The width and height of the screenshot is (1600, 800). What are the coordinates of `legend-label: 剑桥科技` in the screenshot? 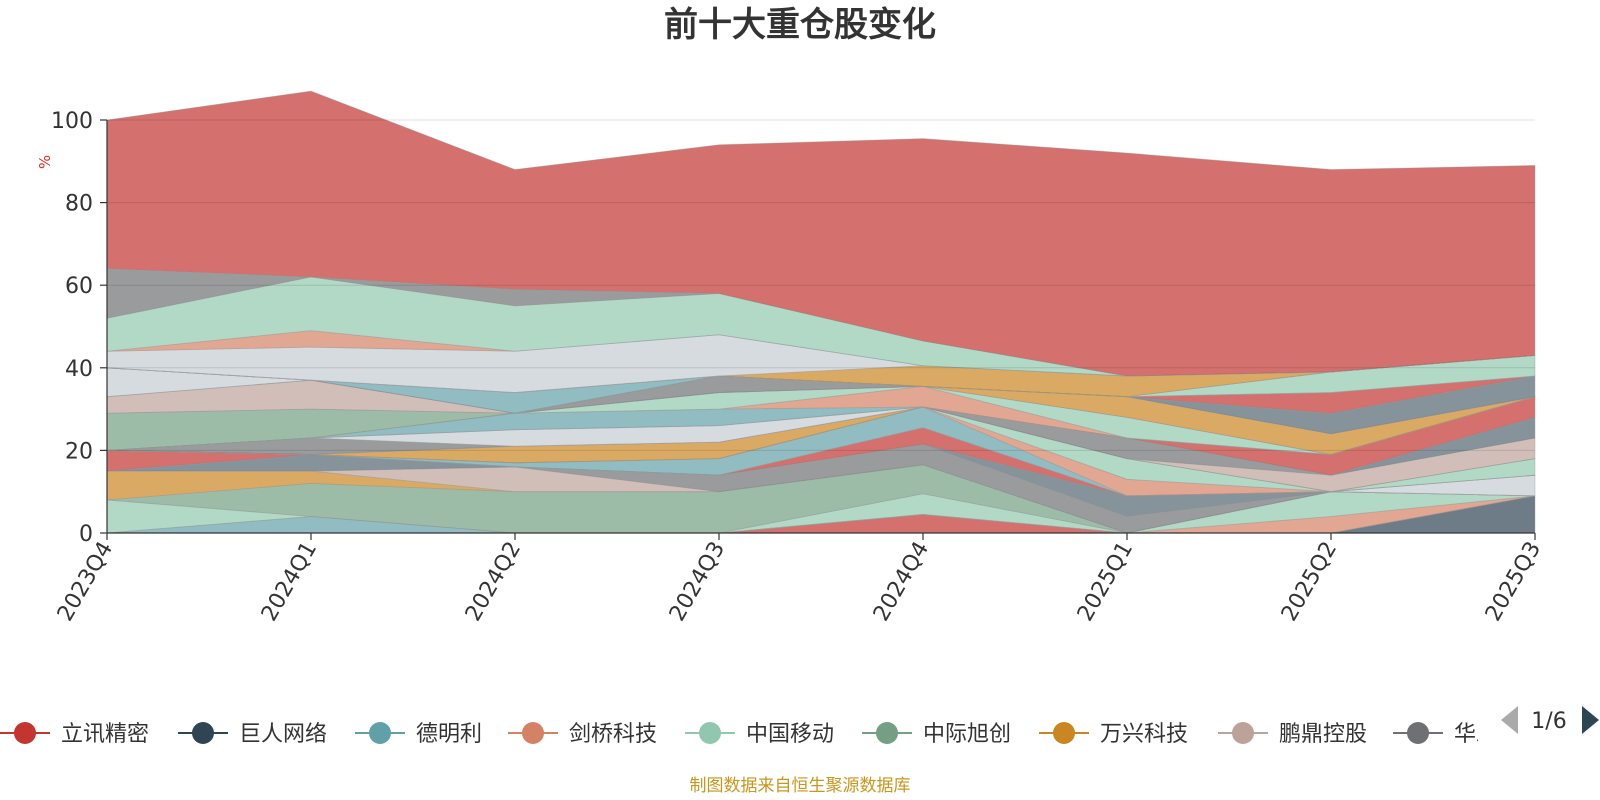 It's located at (613, 734).